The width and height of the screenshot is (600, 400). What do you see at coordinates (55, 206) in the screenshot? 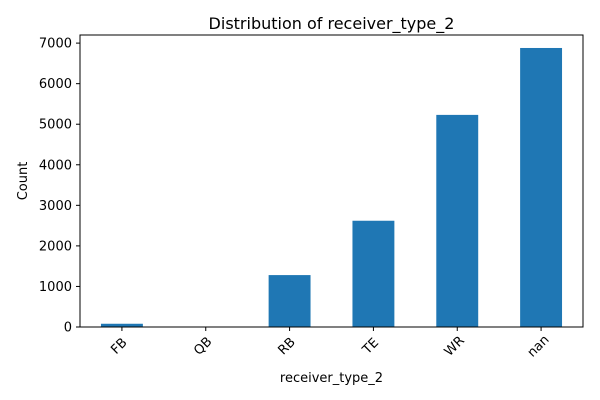
I see `y-tick-label: 3000` at bounding box center [55, 206].